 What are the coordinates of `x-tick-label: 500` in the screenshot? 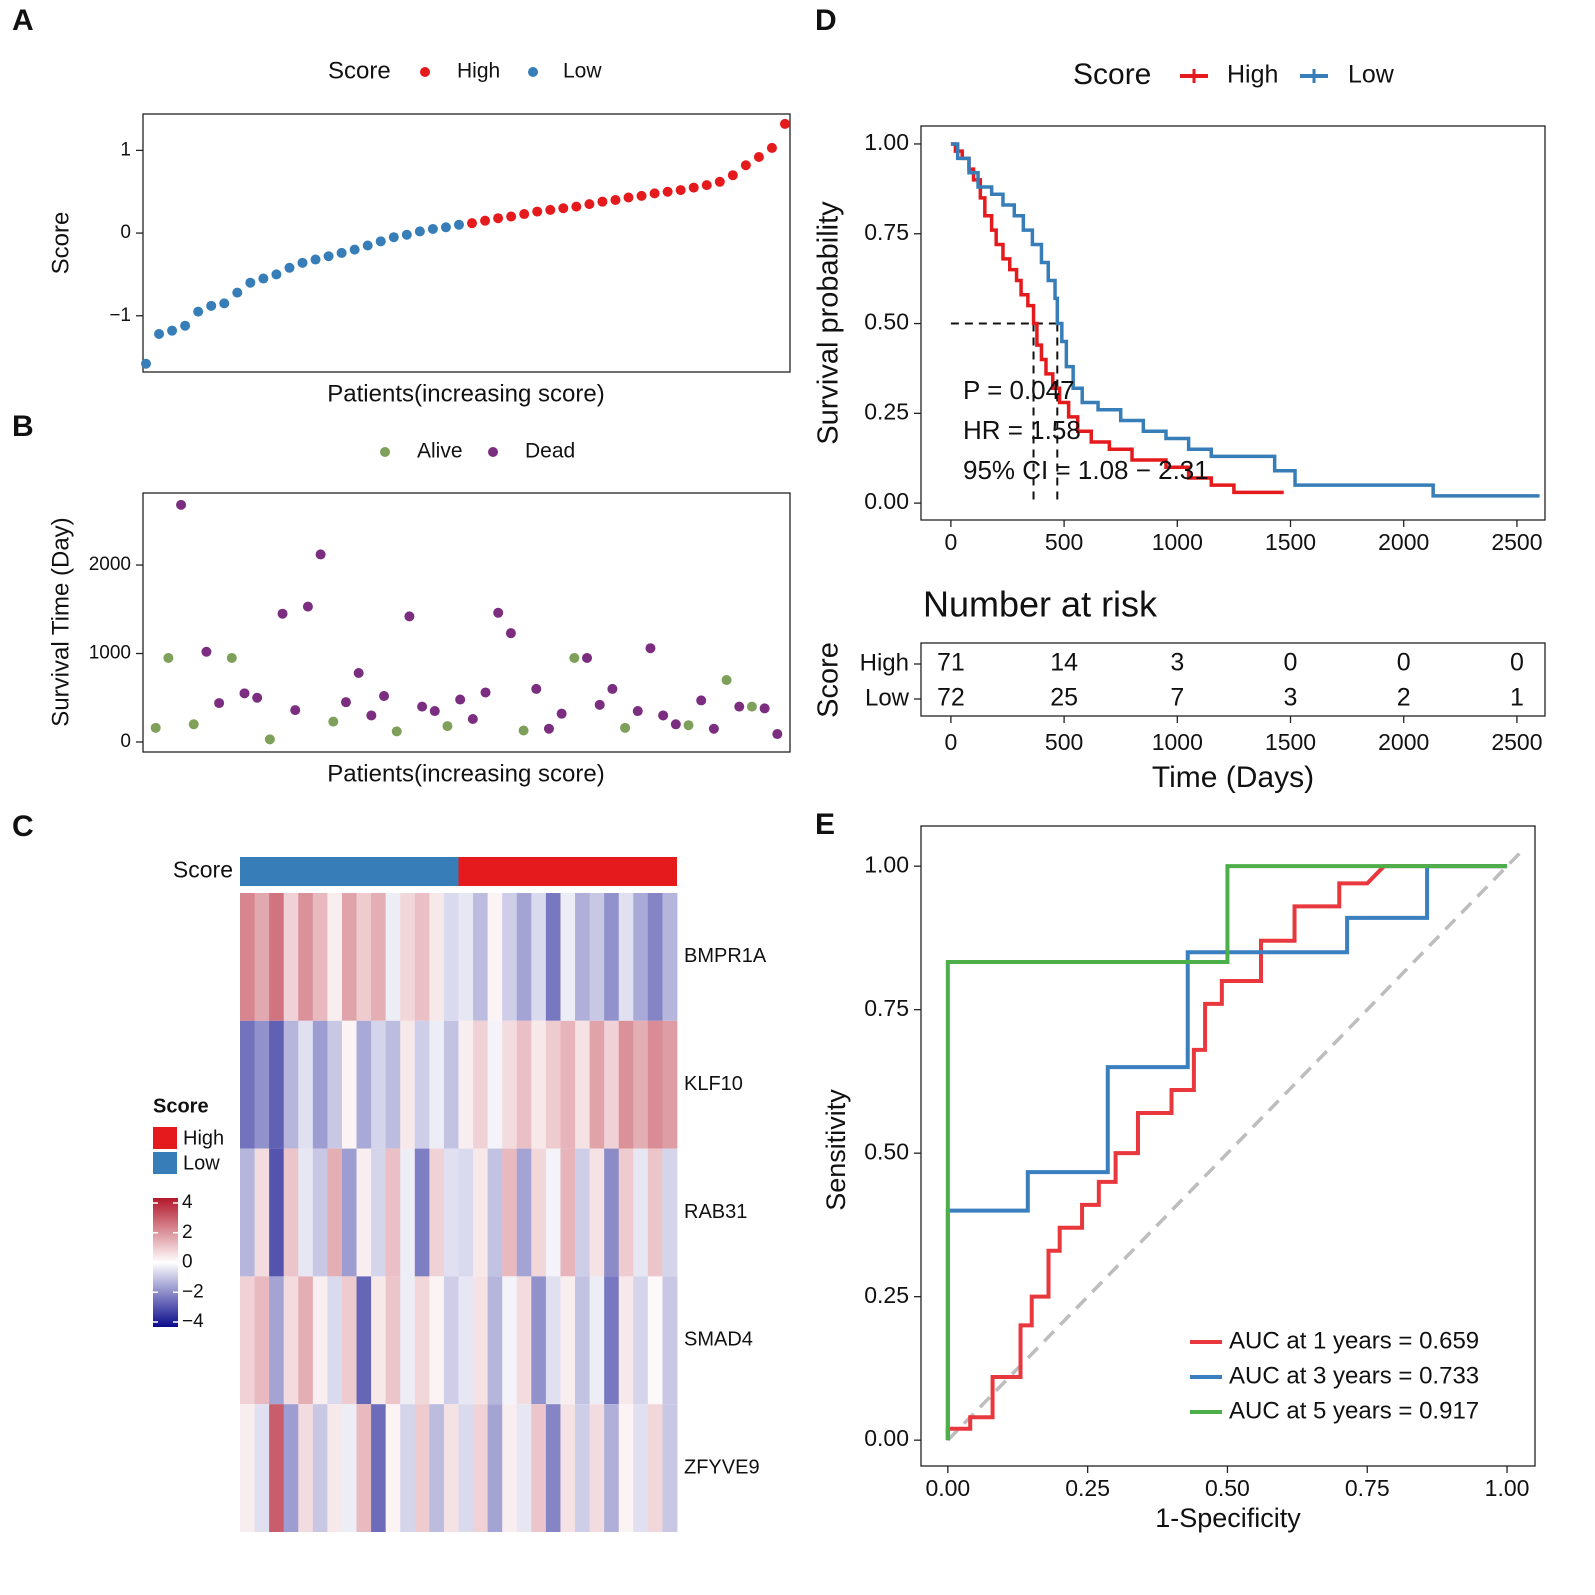 It's located at (1064, 742).